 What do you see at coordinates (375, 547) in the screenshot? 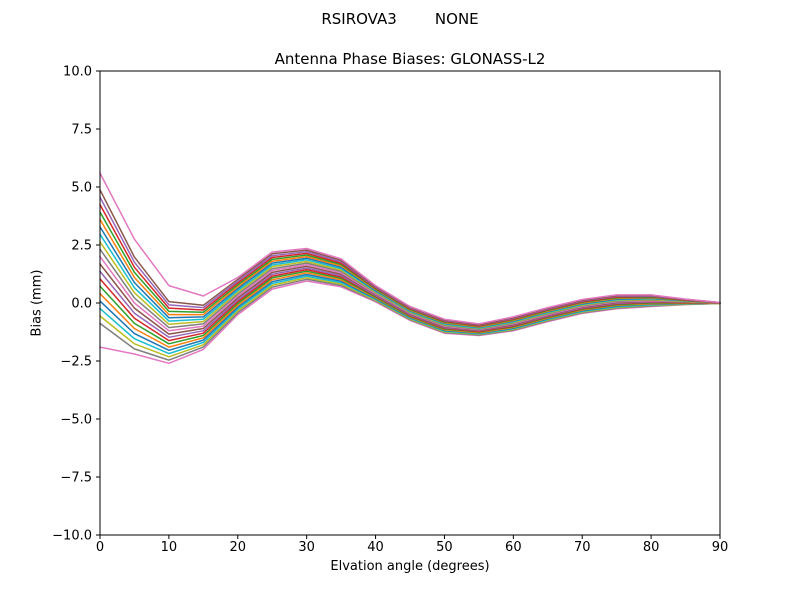
I see `x-tick-label: 40` at bounding box center [375, 547].